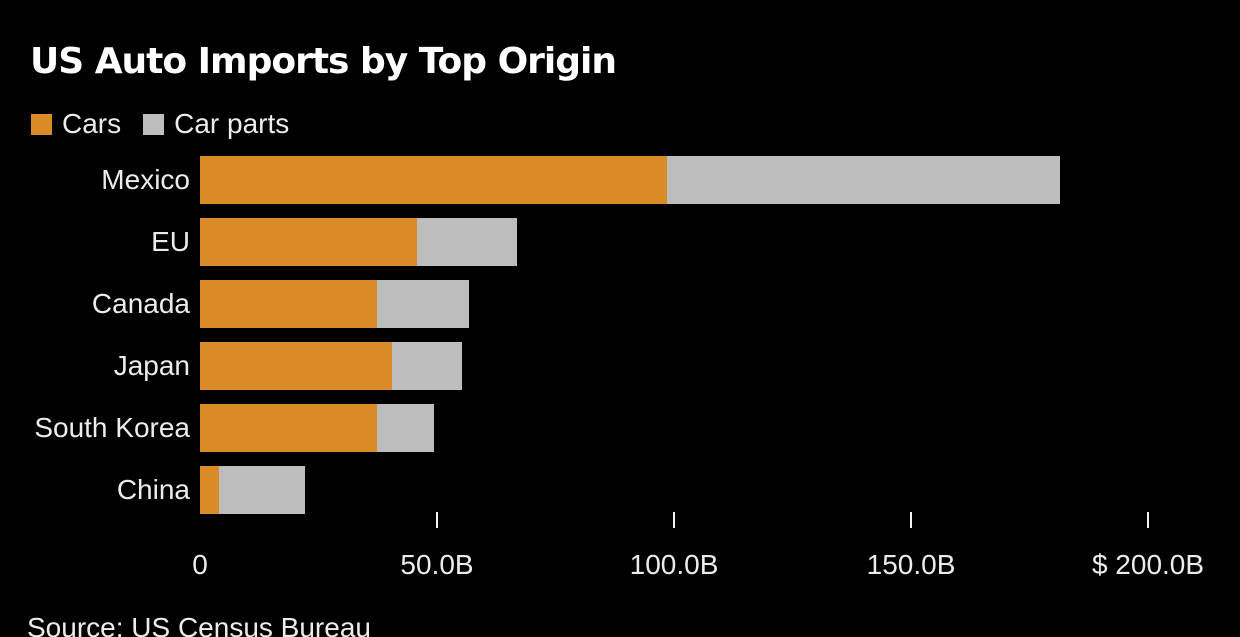  Describe the element at coordinates (232, 123) in the screenshot. I see `legend-label: Car parts` at that location.